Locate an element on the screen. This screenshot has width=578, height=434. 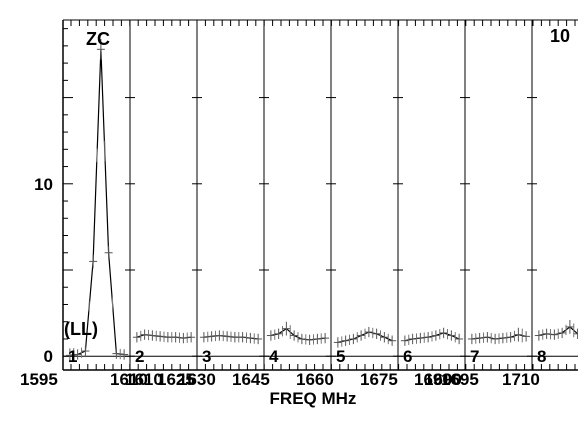
series-line is located at coordinates (97, 202).